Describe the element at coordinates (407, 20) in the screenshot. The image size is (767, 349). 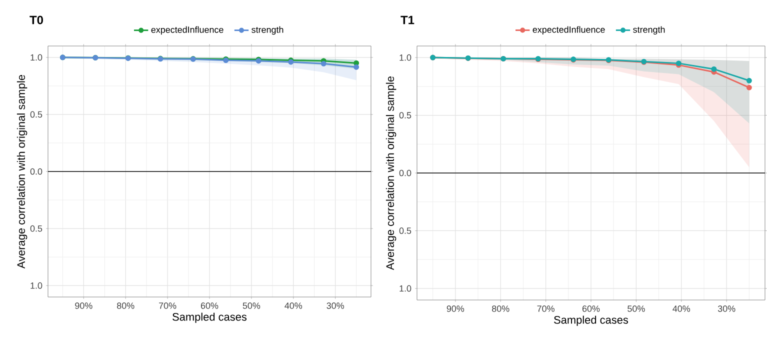
I see `chart-title: T1` at that location.